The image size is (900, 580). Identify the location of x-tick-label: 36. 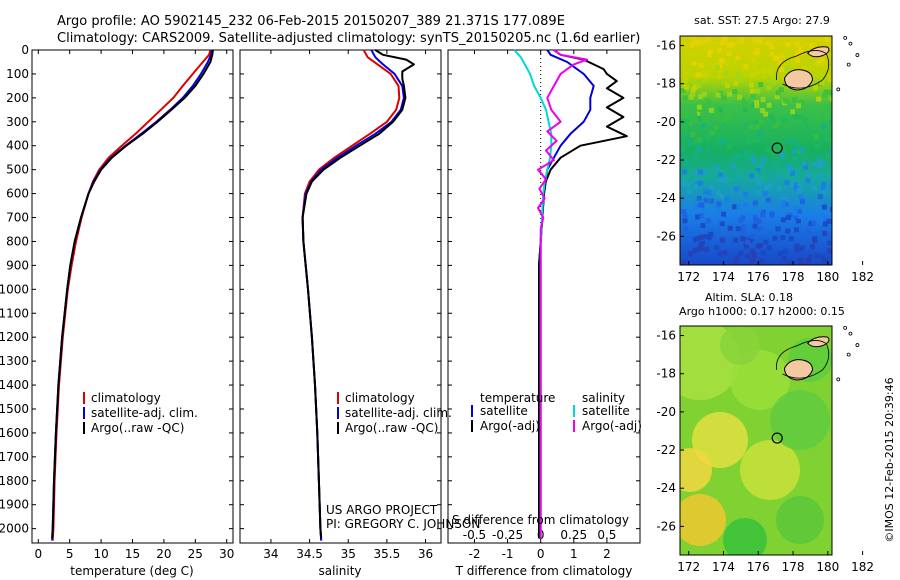
(425, 554).